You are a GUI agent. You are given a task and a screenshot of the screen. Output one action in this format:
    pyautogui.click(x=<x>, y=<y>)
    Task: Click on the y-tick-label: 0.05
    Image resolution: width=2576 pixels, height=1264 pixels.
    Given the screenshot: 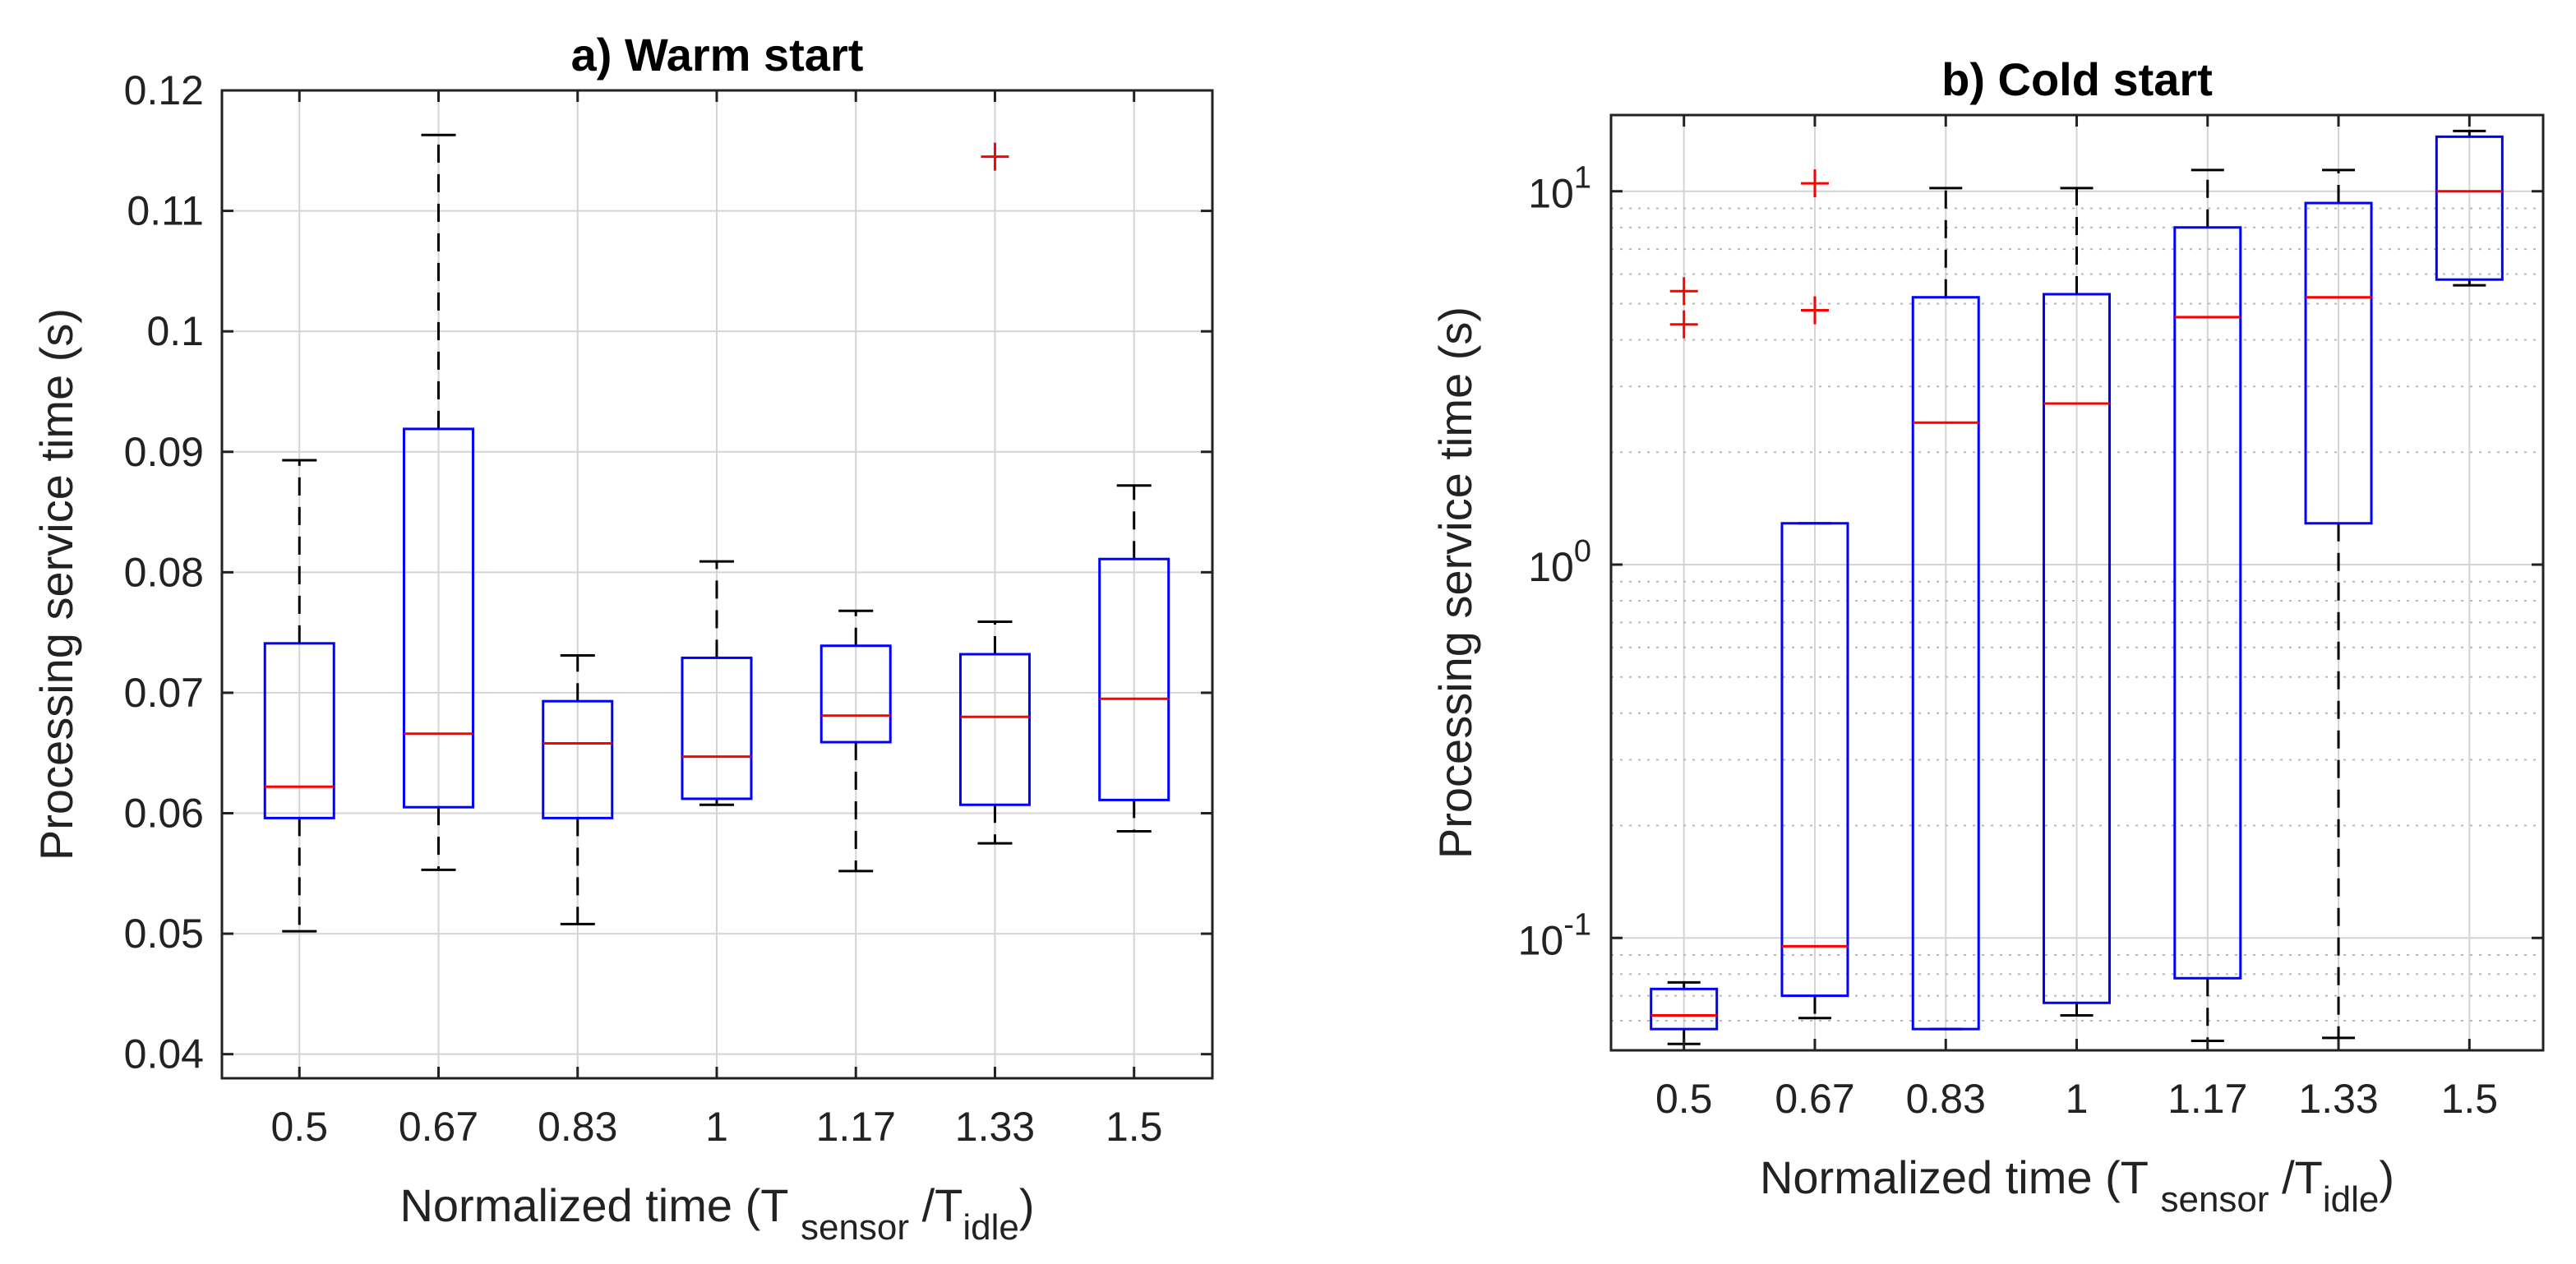 What is the action you would take?
    pyautogui.click(x=164, y=934)
    